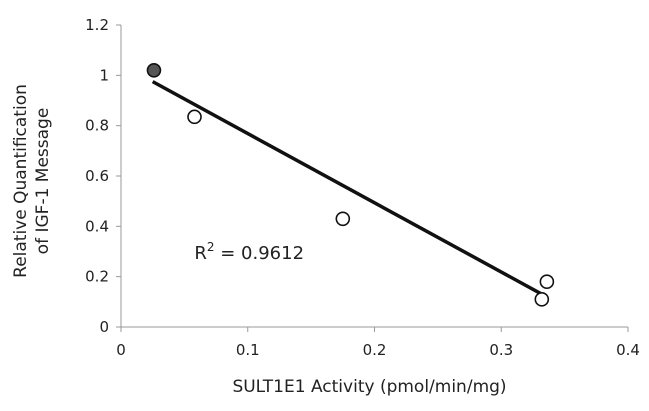 The height and width of the screenshot is (411, 649). Describe the element at coordinates (97, 25) in the screenshot. I see `y-tick-label: 1.2` at that location.